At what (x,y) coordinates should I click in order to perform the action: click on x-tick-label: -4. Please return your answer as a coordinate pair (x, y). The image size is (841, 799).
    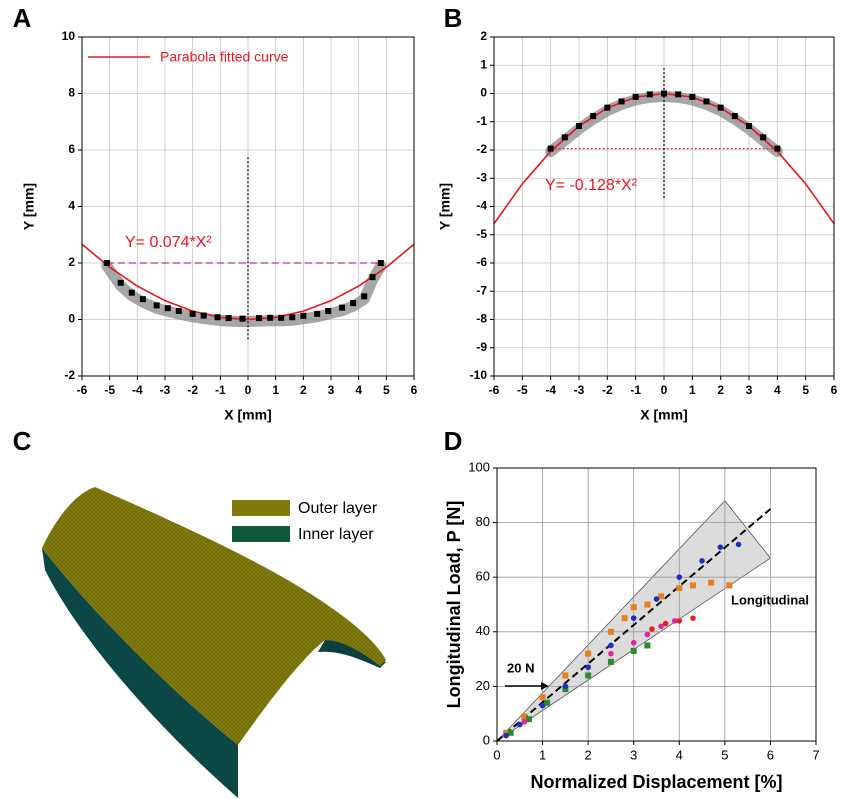
    Looking at the image, I should click on (137, 390).